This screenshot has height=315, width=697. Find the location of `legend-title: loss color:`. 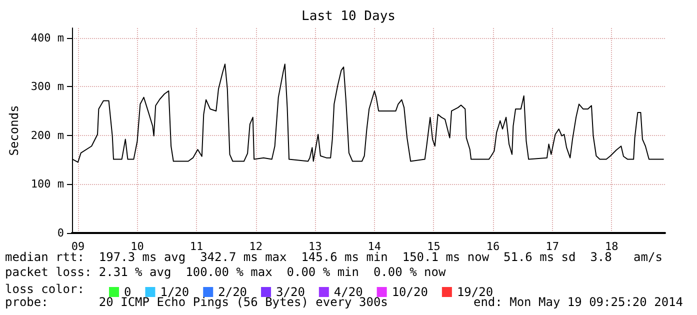

legend-title: loss color: is located at coordinates (44, 289).